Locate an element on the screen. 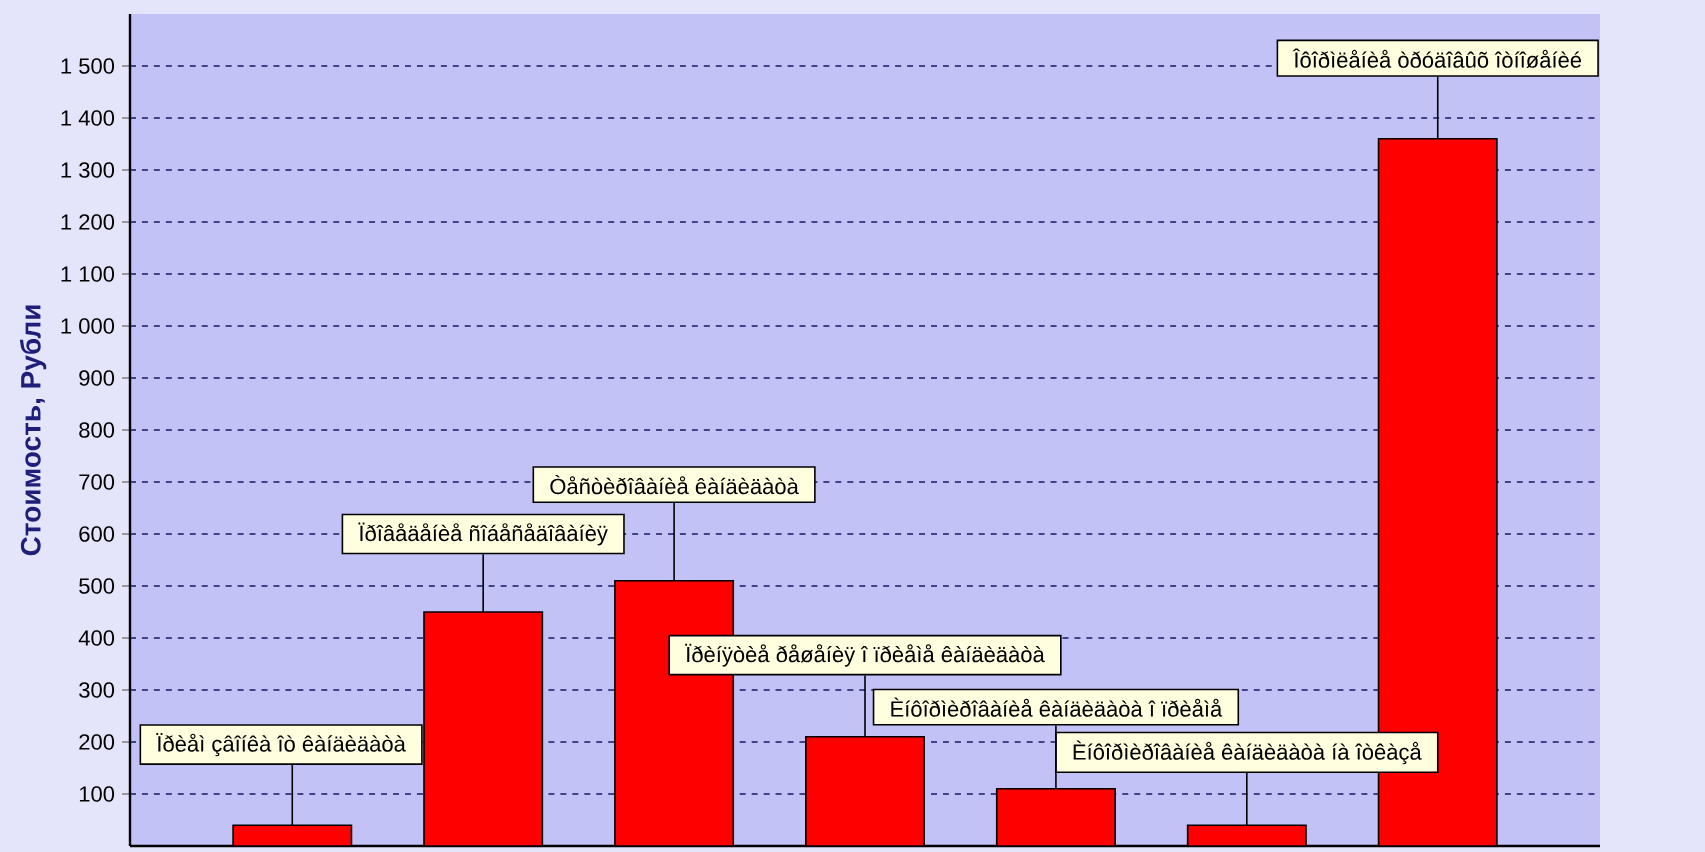 Image resolution: width=1705 pixels, height=852 pixels. x-tick-label: Òåñòèðîâàíèå êàíäèäàòà is located at coordinates (674, 484).